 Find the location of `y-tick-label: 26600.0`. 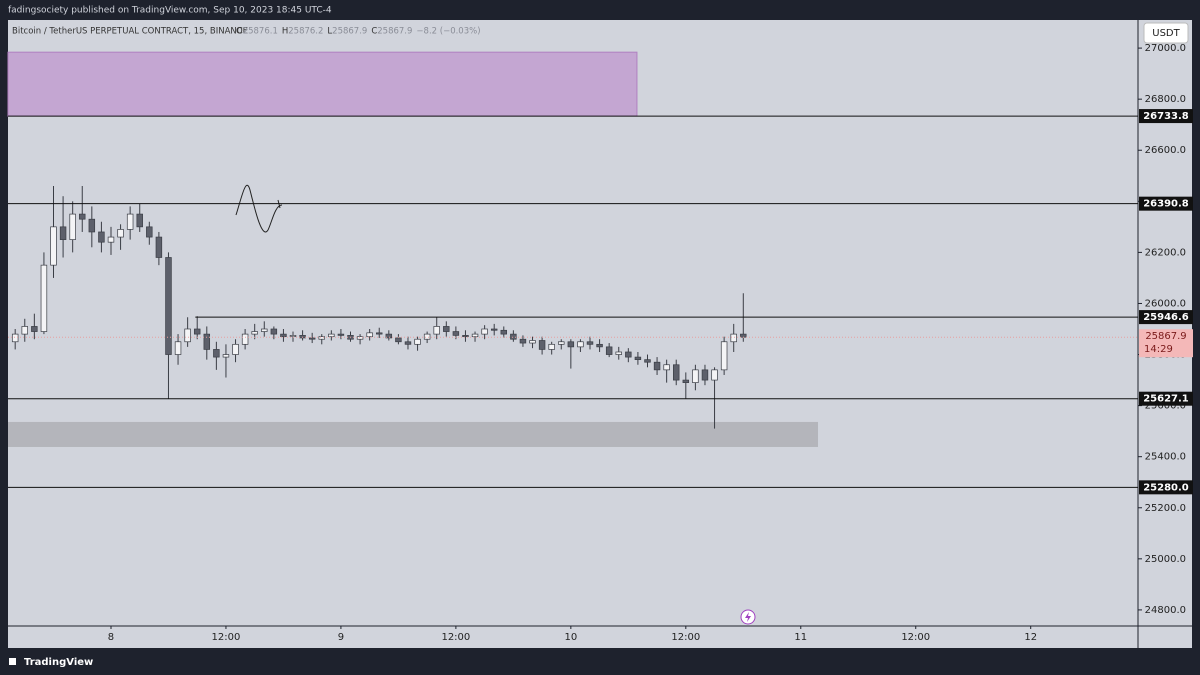

y-tick-label: 26600.0 is located at coordinates (1165, 150).